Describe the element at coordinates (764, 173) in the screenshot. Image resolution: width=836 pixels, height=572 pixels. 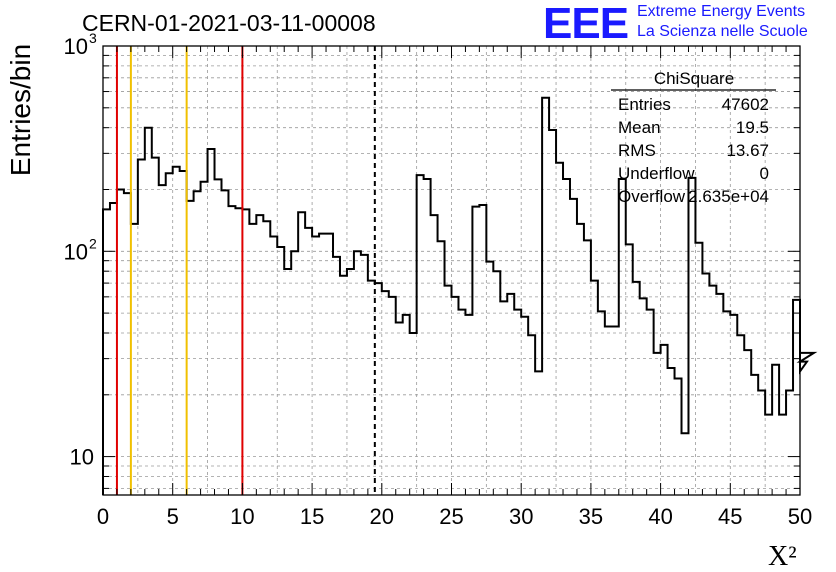
I see `stats-value-underflow: 0` at that location.